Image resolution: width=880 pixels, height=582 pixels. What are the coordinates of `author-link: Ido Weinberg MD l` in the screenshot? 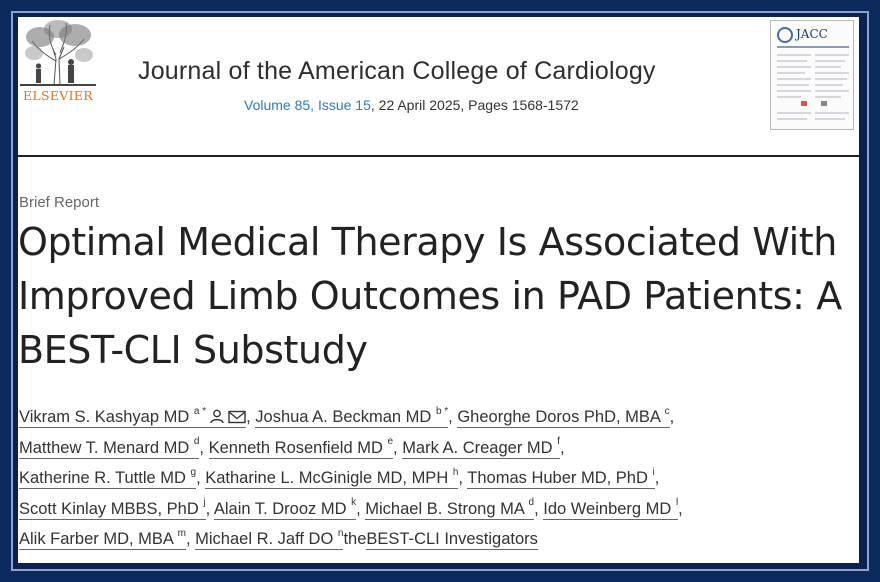 It's located at (611, 508).